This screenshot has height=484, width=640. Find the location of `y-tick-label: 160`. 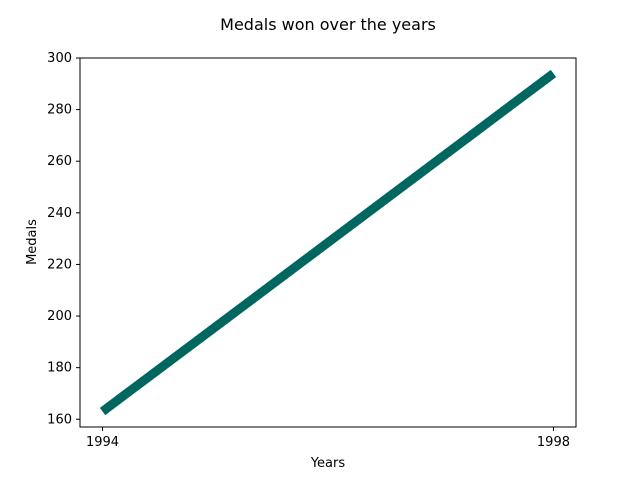

y-tick-label: 160 is located at coordinates (59, 419).